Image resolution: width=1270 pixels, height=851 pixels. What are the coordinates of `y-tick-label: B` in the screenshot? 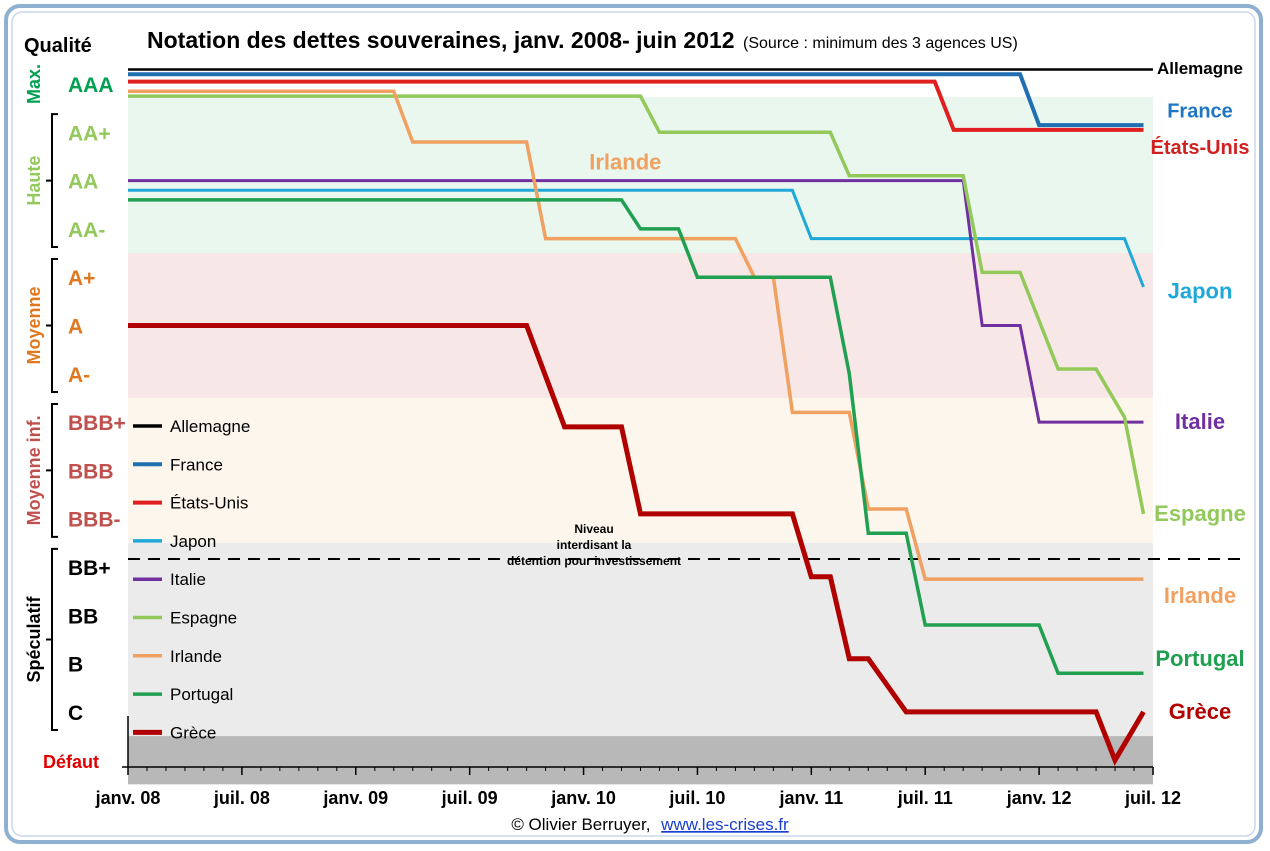 It's located at (75, 665).